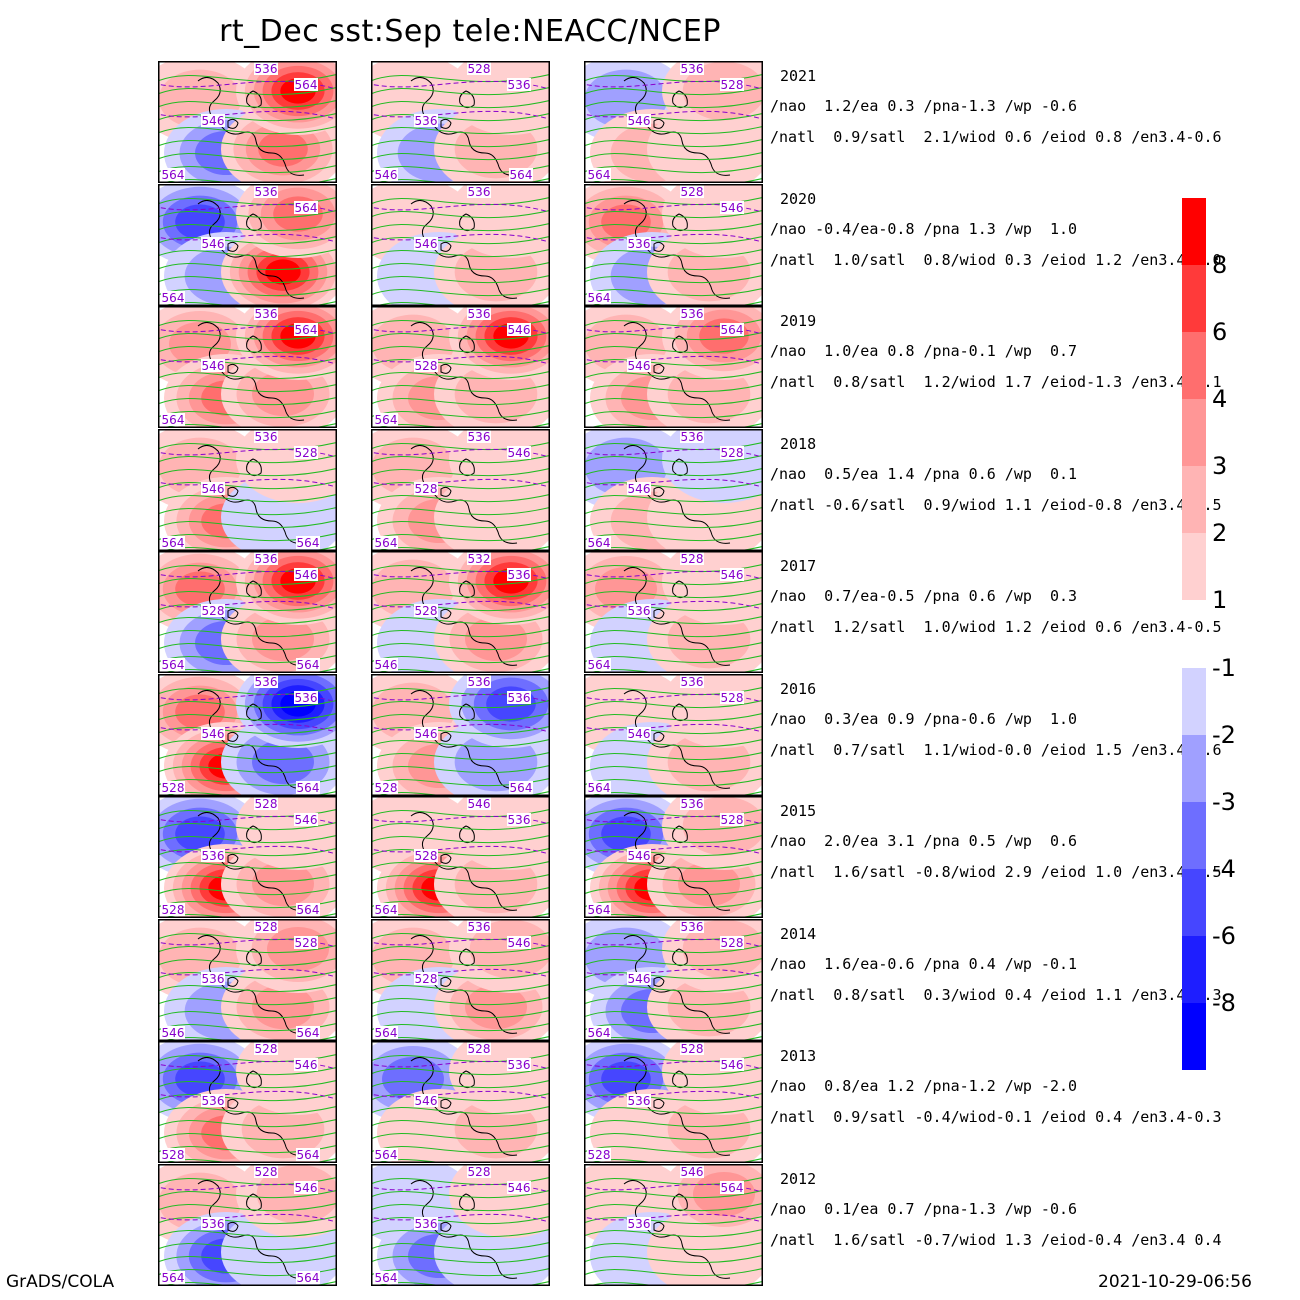 Image resolution: width=1300 pixels, height=1300 pixels. Describe the element at coordinates (283, 271) in the screenshot. I see `anomaly-shading` at that location.